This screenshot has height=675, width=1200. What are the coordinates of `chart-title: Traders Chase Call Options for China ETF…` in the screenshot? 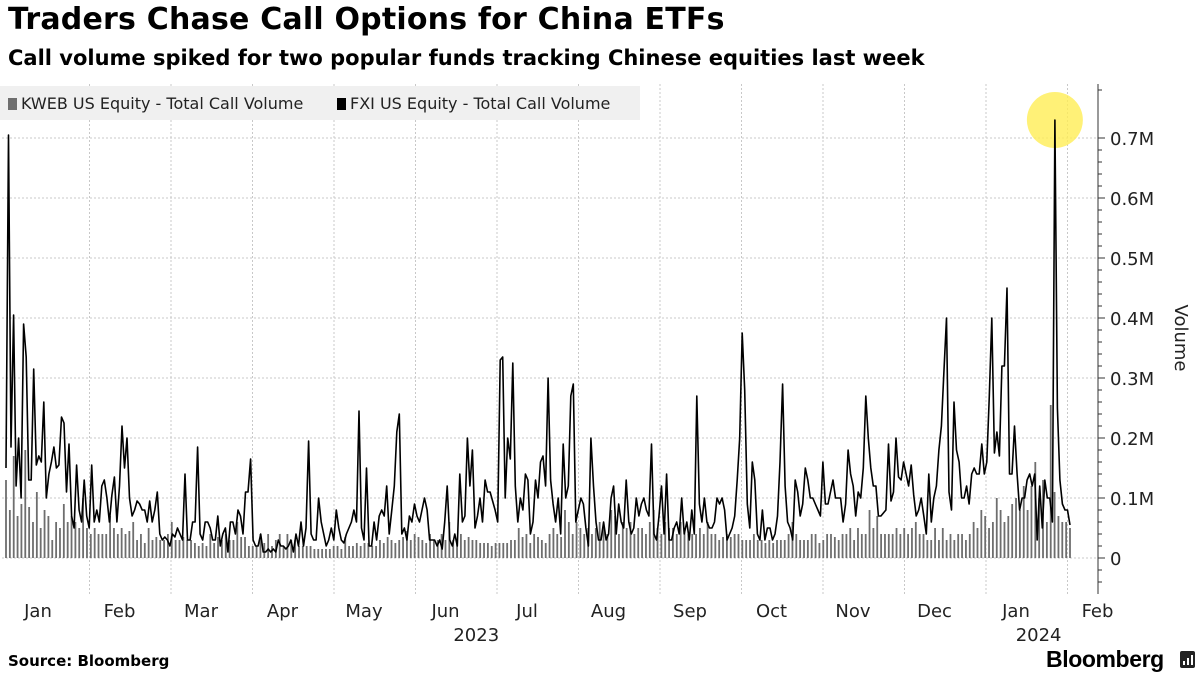 It's located at (366, 19).